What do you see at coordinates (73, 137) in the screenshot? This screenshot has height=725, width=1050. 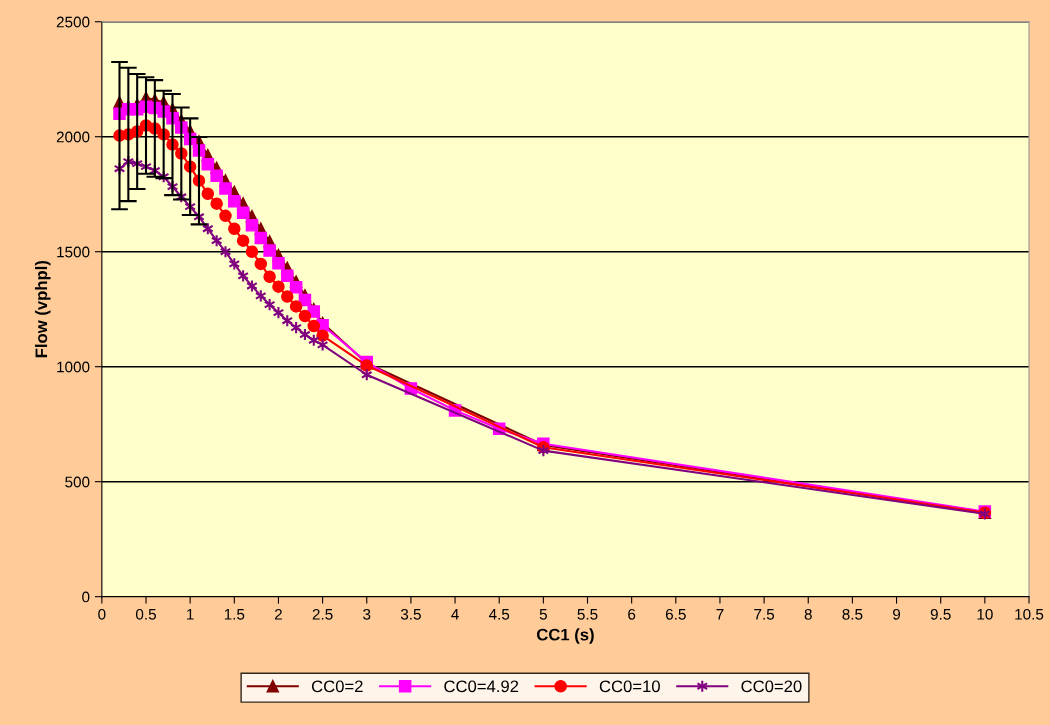 I see `y-tick-label: 2000` at bounding box center [73, 137].